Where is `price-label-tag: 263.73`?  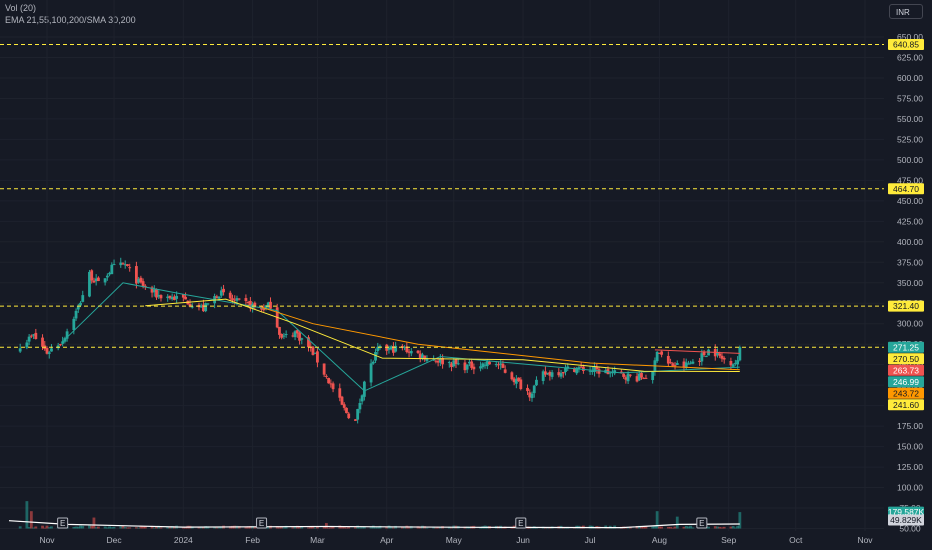 price-label-tag: 263.73 is located at coordinates (906, 370).